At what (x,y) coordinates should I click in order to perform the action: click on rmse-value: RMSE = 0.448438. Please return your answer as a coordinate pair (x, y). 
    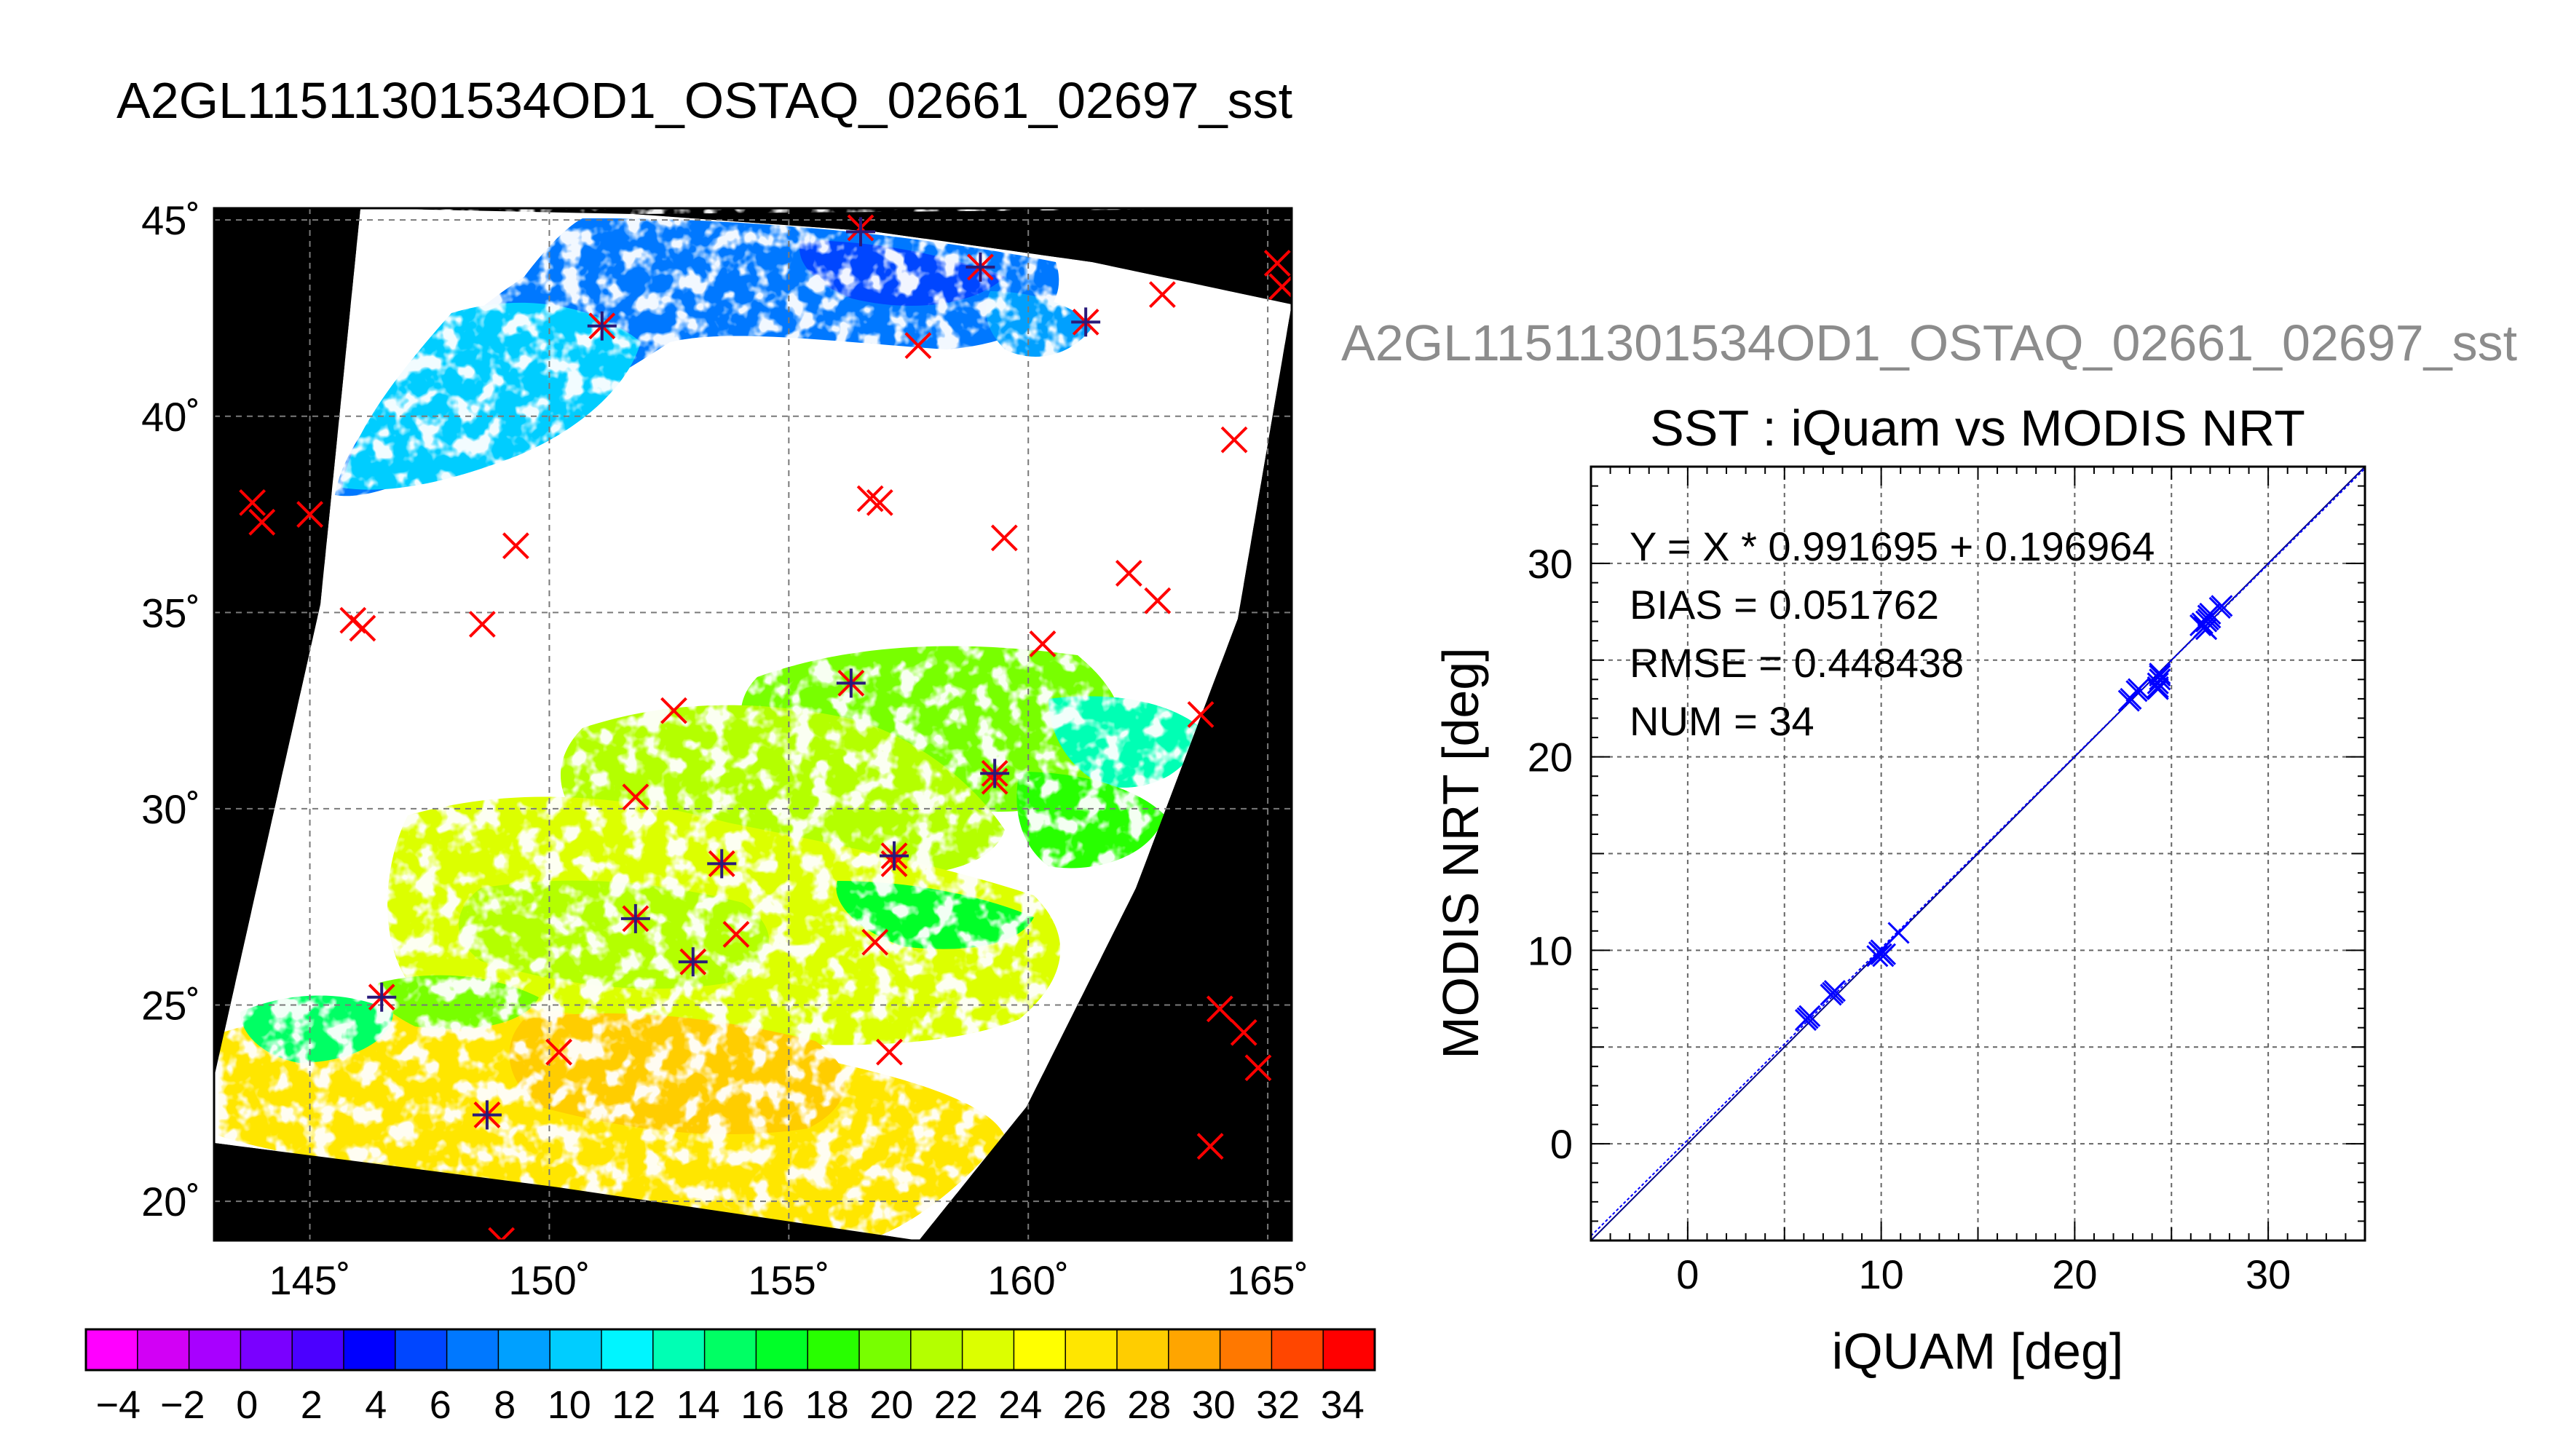
    Looking at the image, I should click on (1797, 663).